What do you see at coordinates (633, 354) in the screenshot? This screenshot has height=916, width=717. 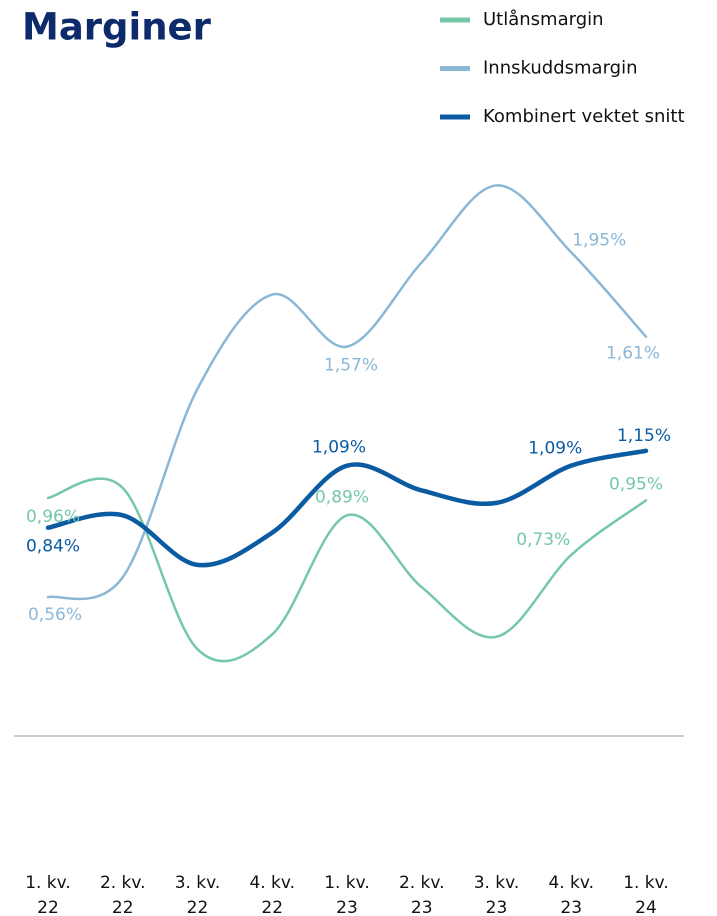 I see `data-label: 1,61%` at bounding box center [633, 354].